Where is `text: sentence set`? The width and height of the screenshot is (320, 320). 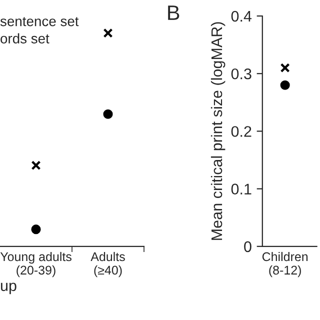 text: sentence set is located at coordinates (39, 21).